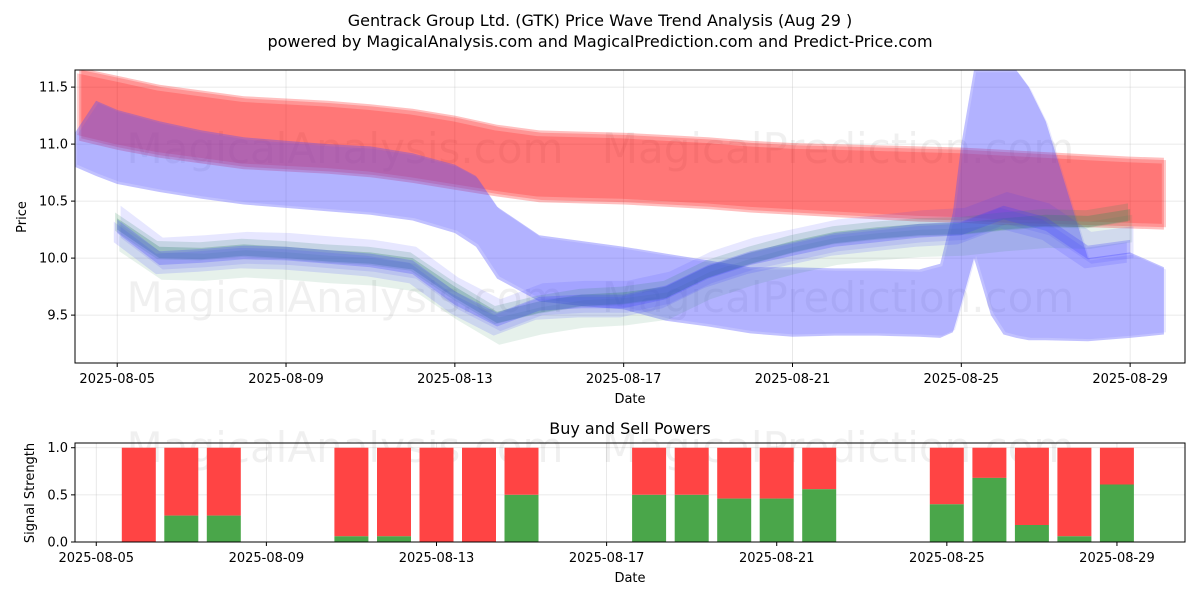  I want to click on price-y-tick-label: 10.5, so click(53, 202).